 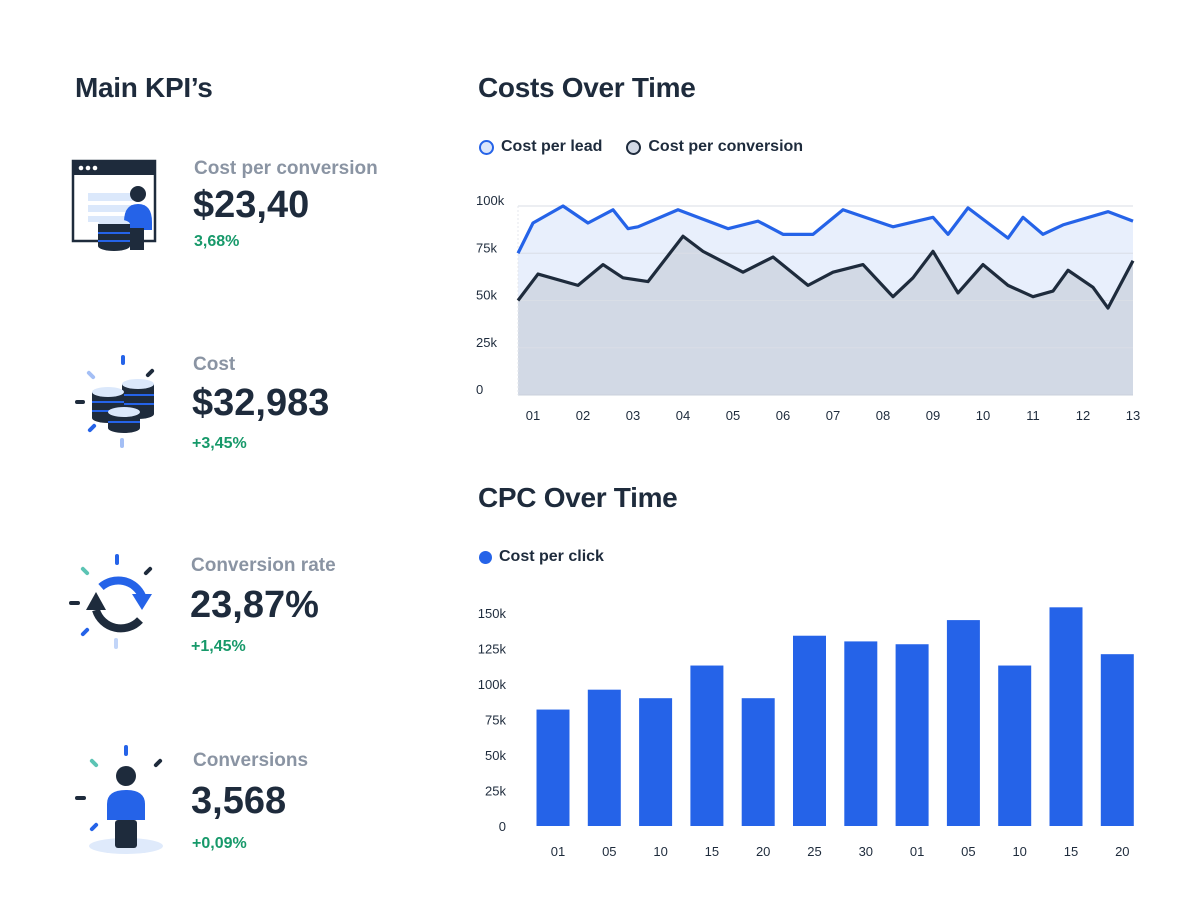 I want to click on x-tick-label: 02, so click(x=583, y=415).